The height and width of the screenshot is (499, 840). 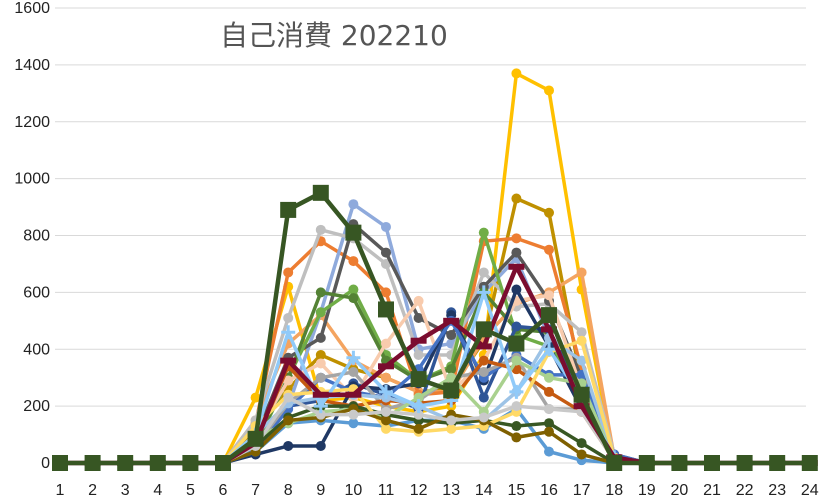 I want to click on x-tick-label: 14, so click(x=484, y=490).